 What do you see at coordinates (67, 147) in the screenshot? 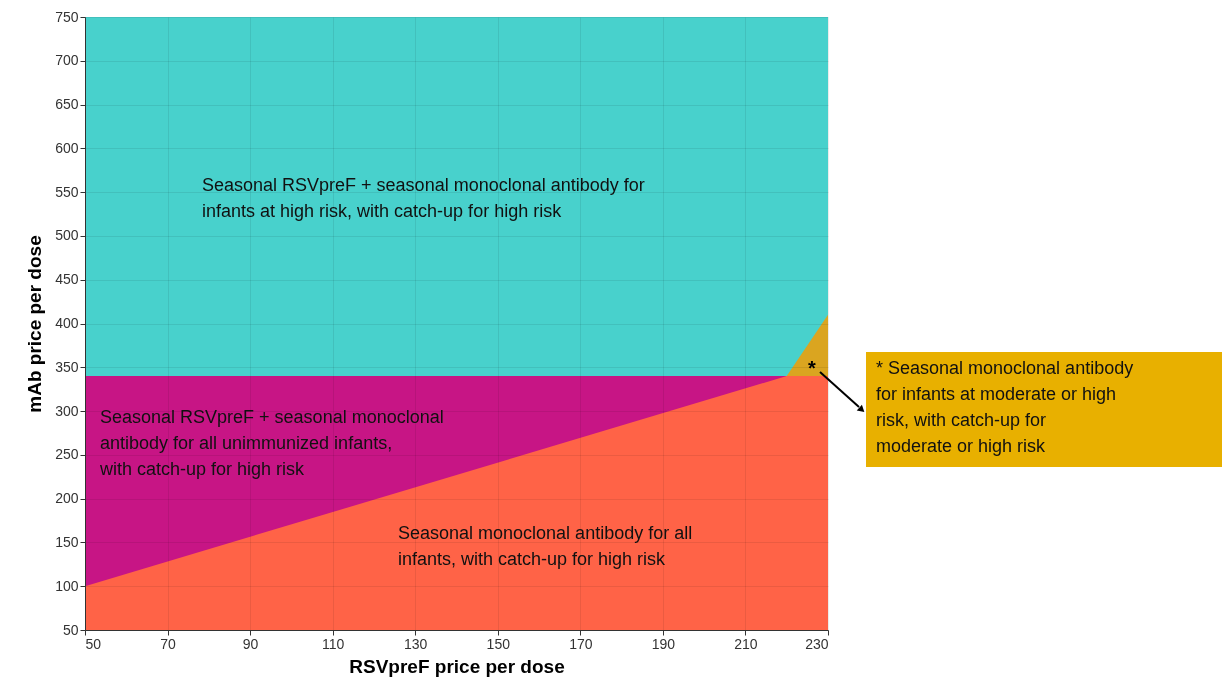
I see `y-tick-label: 600` at bounding box center [67, 147].